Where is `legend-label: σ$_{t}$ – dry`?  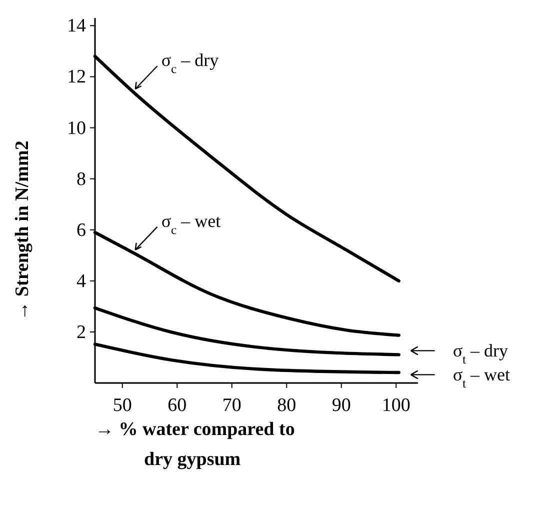
legend-label: σ$_{t}$ – dry is located at coordinates (480, 353).